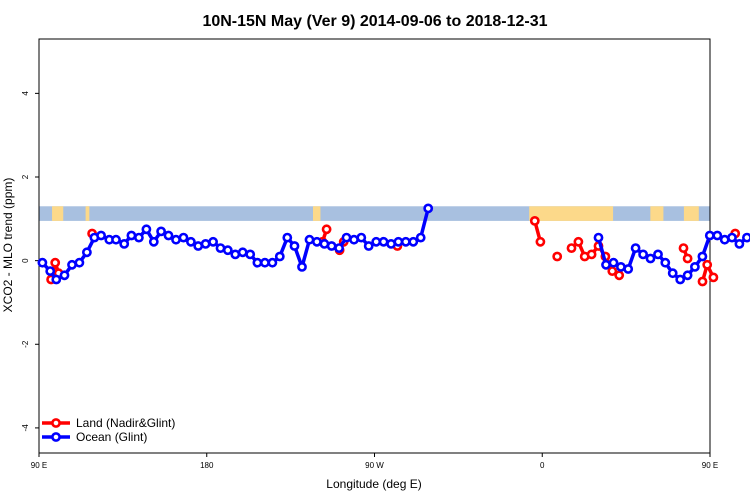  Describe the element at coordinates (25, 344) in the screenshot. I see `y-tick-label-1: -2` at that location.